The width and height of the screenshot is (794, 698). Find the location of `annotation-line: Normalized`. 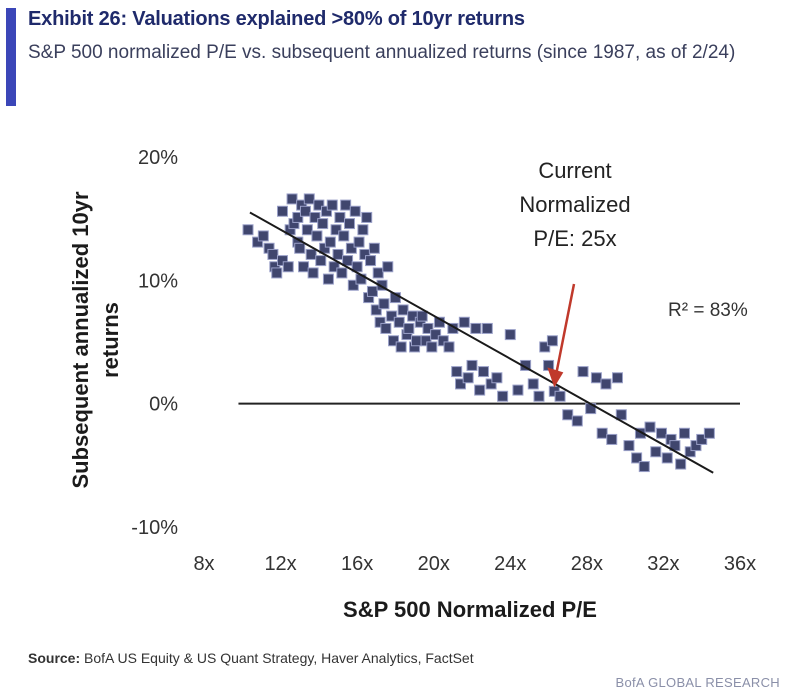

annotation-line: Normalized is located at coordinates (574, 204).